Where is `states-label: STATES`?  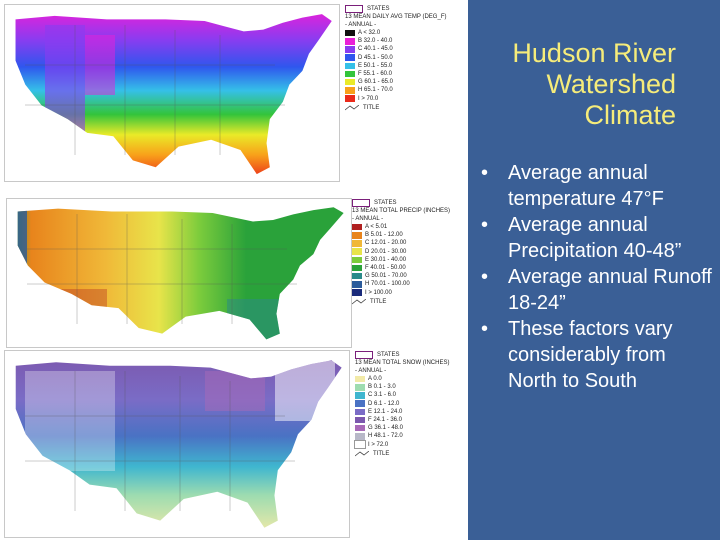
states-label: STATES is located at coordinates (388, 354).